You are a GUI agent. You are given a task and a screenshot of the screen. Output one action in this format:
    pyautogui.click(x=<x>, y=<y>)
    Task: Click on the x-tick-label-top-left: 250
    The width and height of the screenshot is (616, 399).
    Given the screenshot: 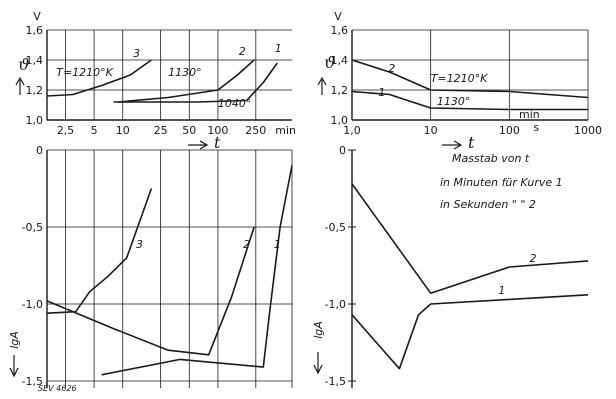 What is the action you would take?
    pyautogui.click(x=255, y=130)
    